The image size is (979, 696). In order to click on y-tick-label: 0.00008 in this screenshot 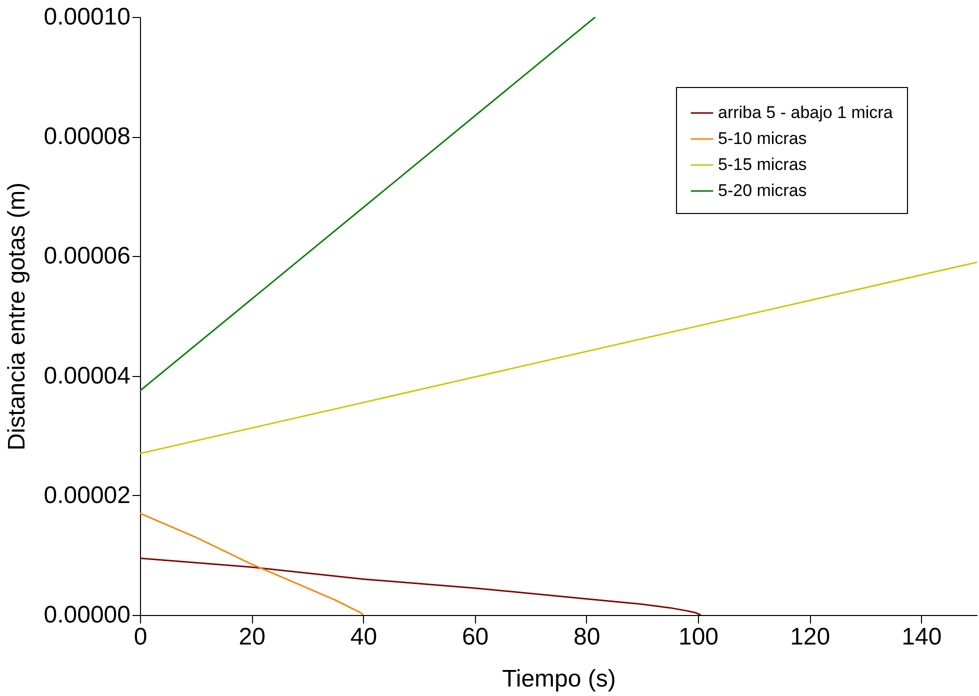, I will do `click(87, 136)`.